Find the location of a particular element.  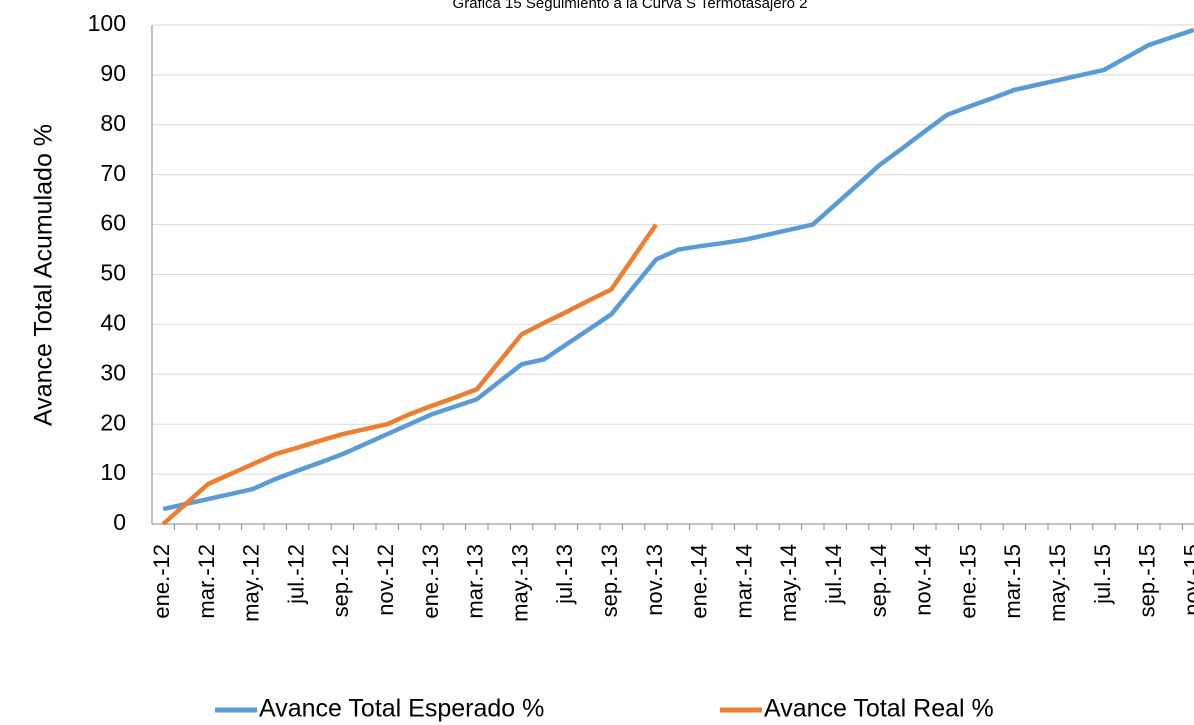

y-tick-label: 20 is located at coordinates (113, 422).